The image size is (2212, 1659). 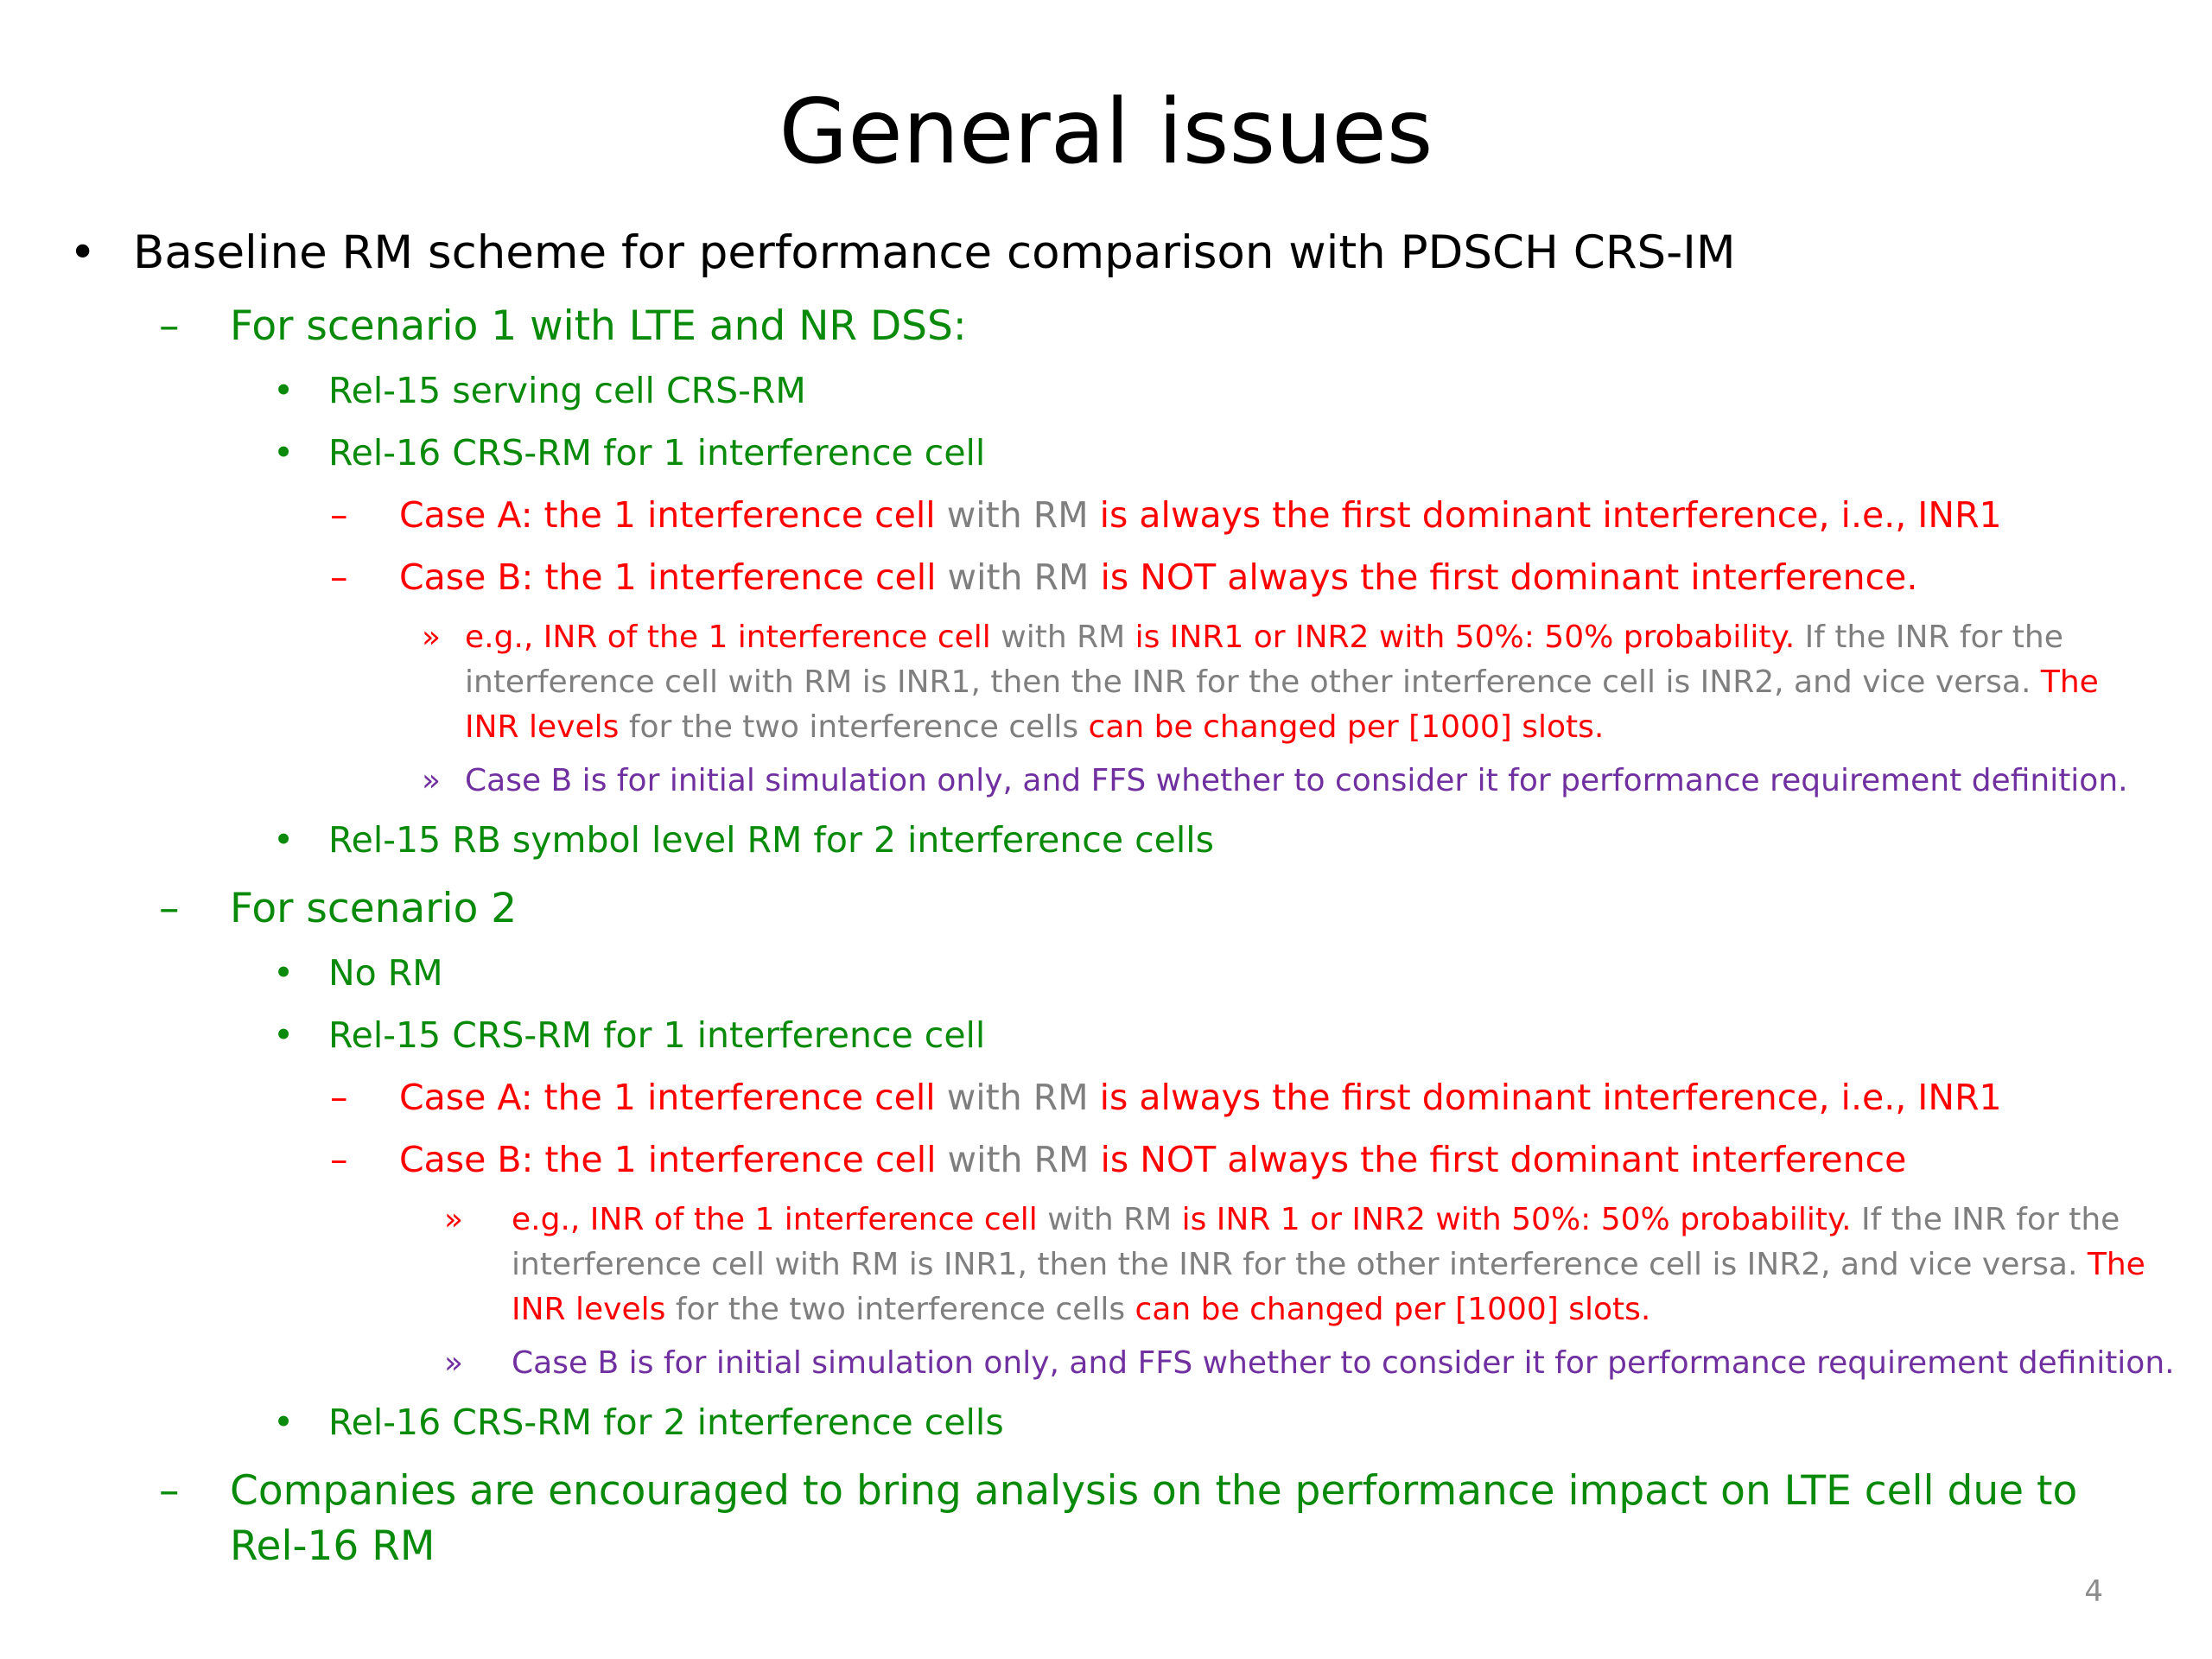 I want to click on s1-case-a-part-1: Case A: the 1 interference cell, so click(x=667, y=515).